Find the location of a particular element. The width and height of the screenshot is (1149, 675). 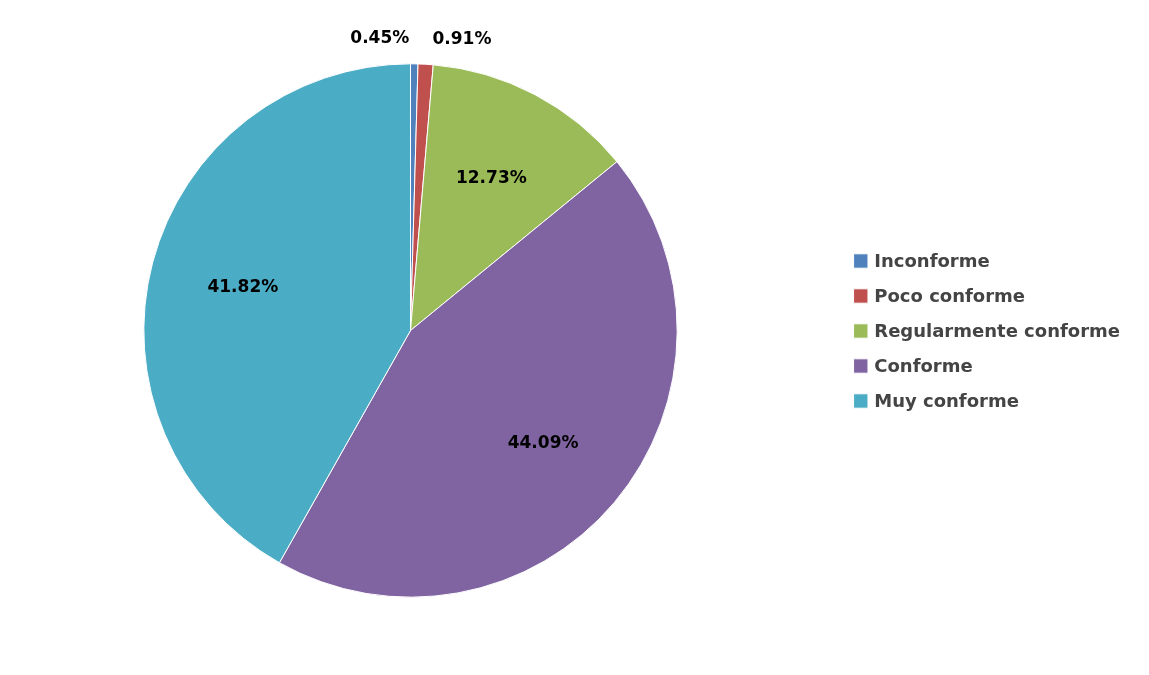

legend-label: Poco conforme is located at coordinates (950, 295).